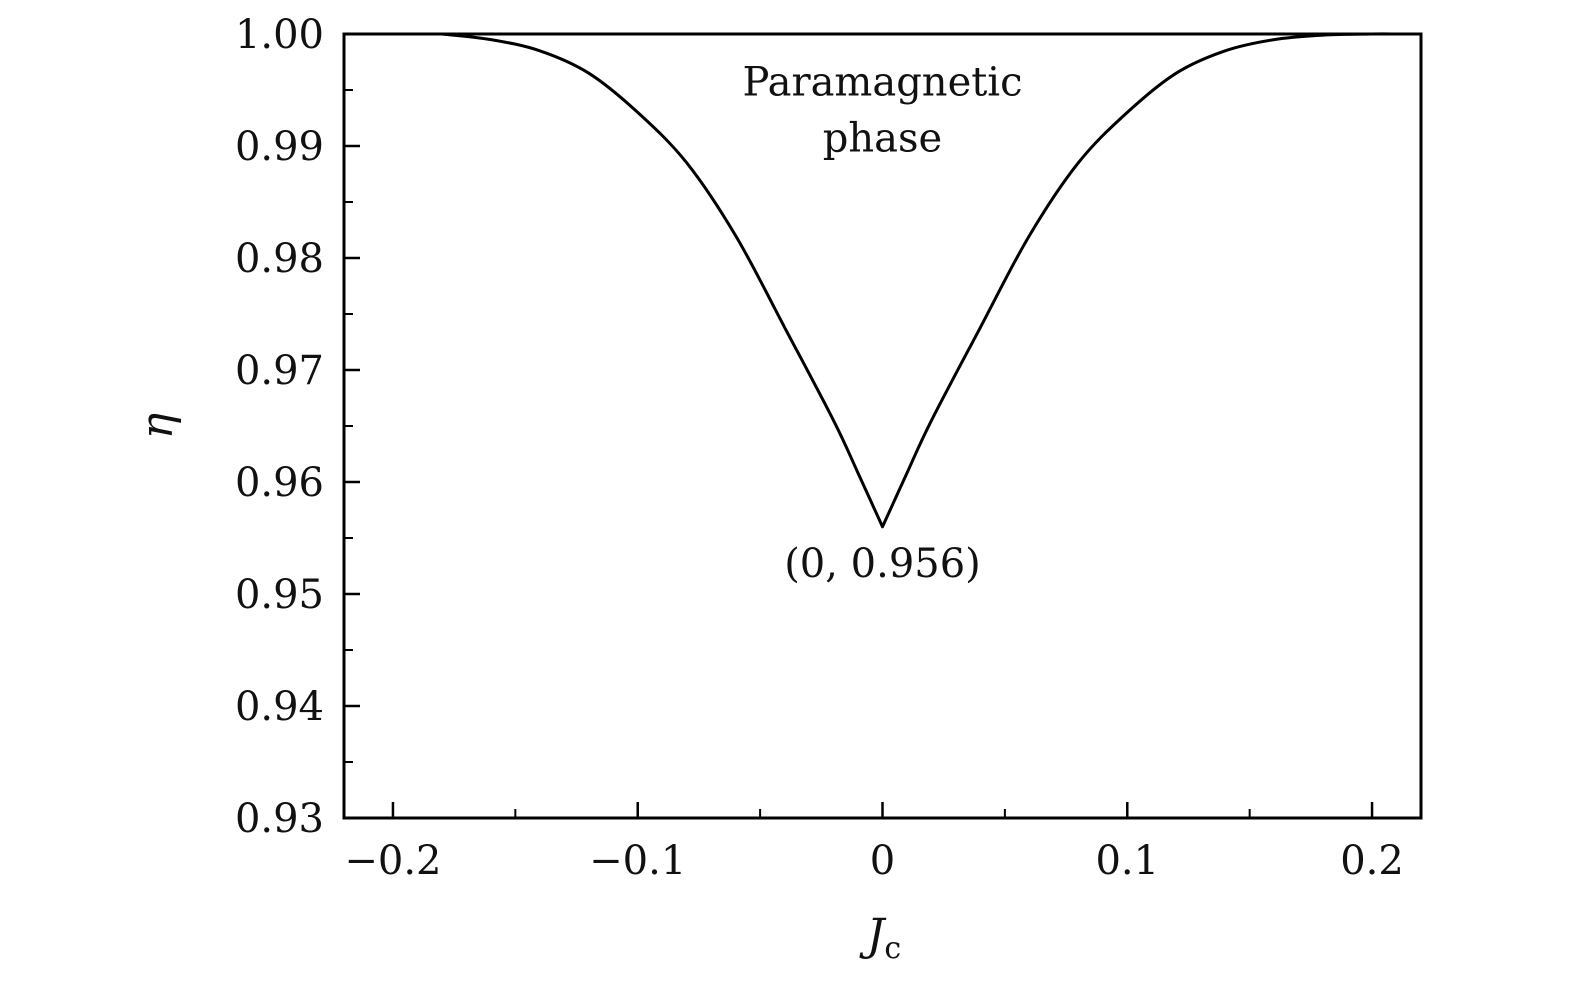 Image resolution: width=1575 pixels, height=985 pixels. What do you see at coordinates (882, 810) in the screenshot?
I see `x-axis-ticks` at bounding box center [882, 810].